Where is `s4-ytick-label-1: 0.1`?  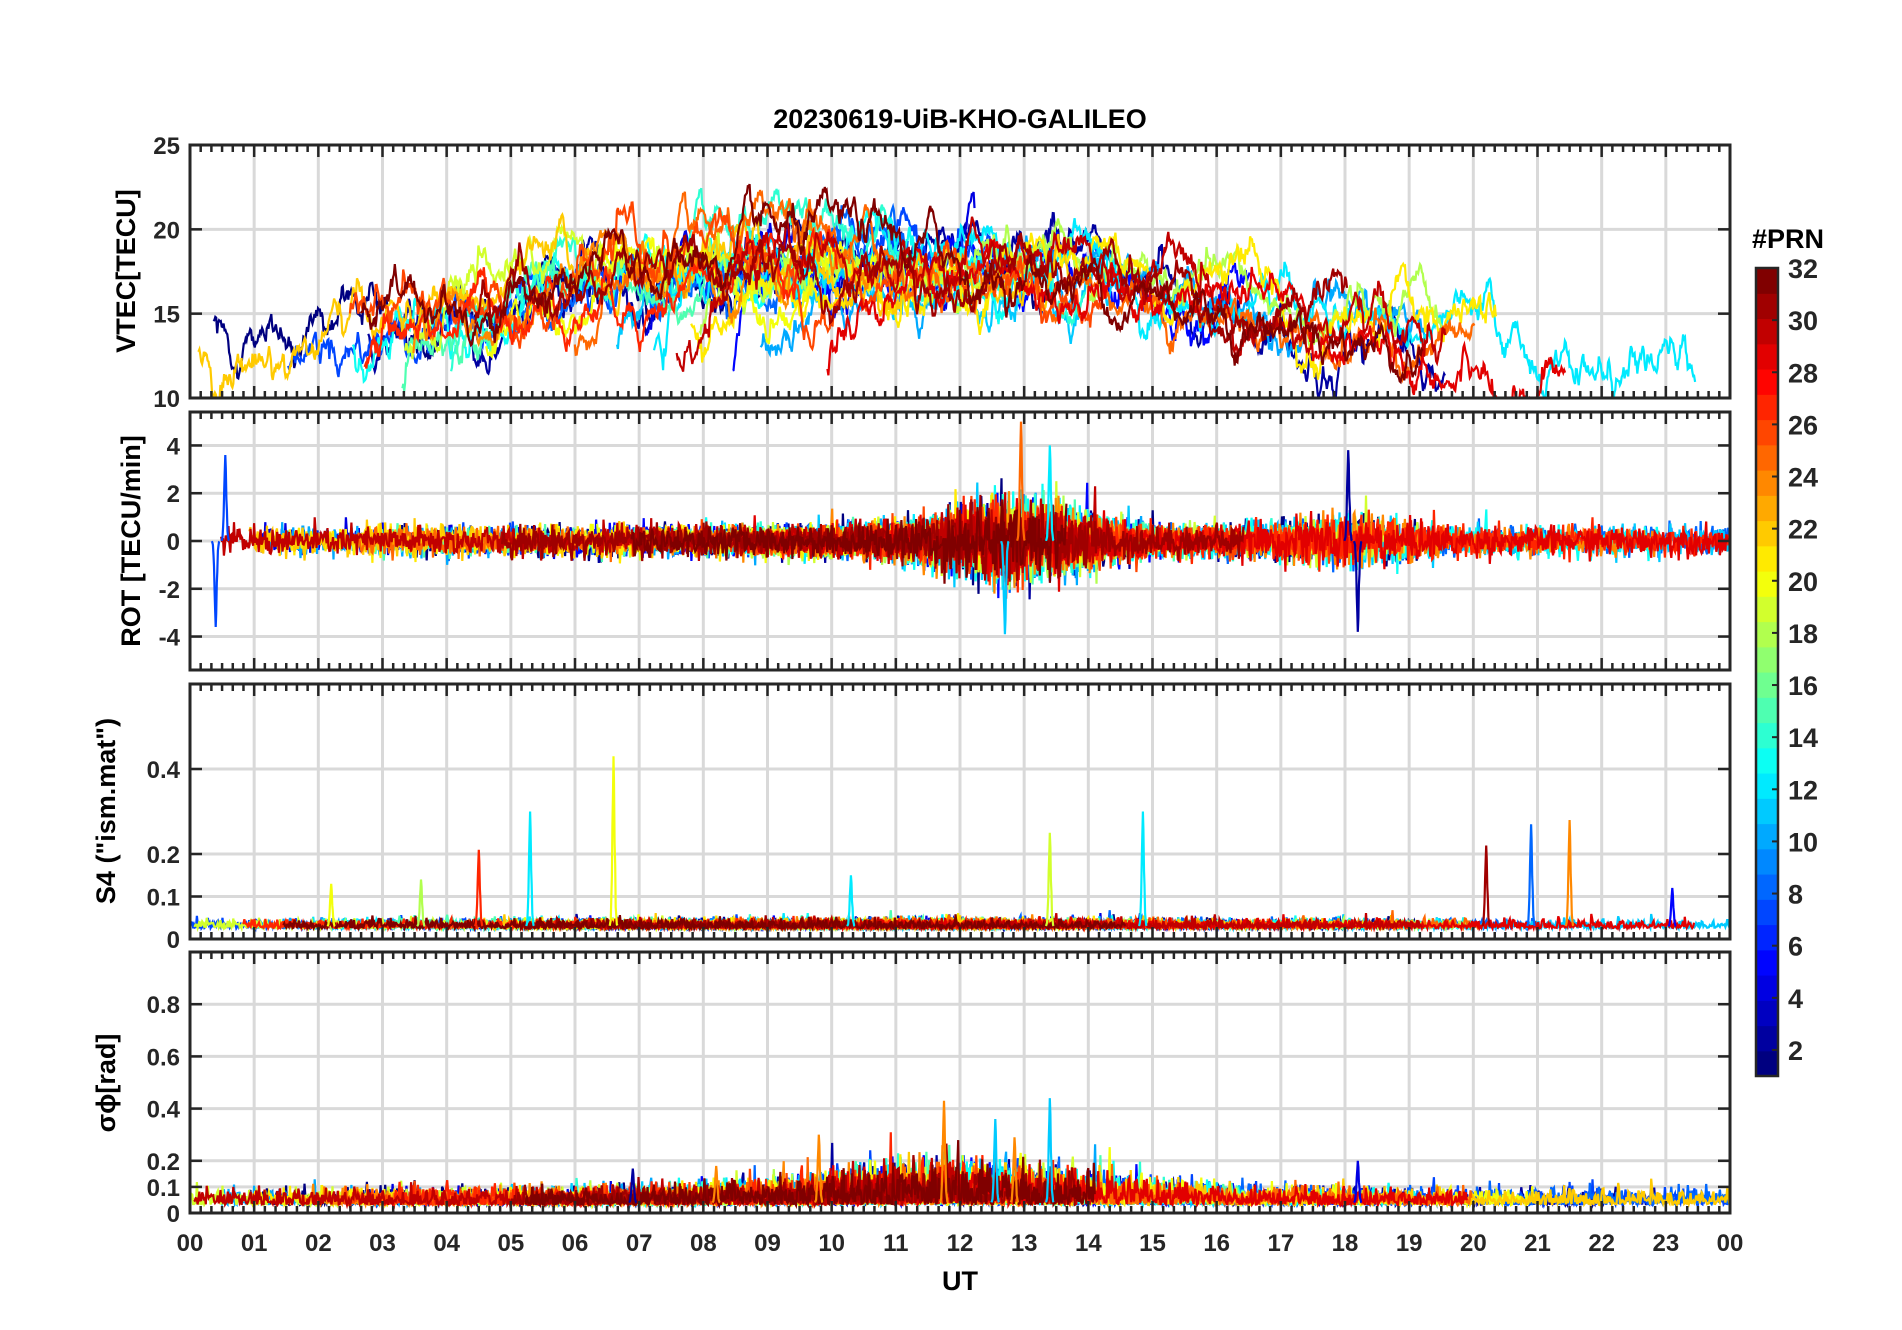
s4-ytick-label-1: 0.1 is located at coordinates (163, 898).